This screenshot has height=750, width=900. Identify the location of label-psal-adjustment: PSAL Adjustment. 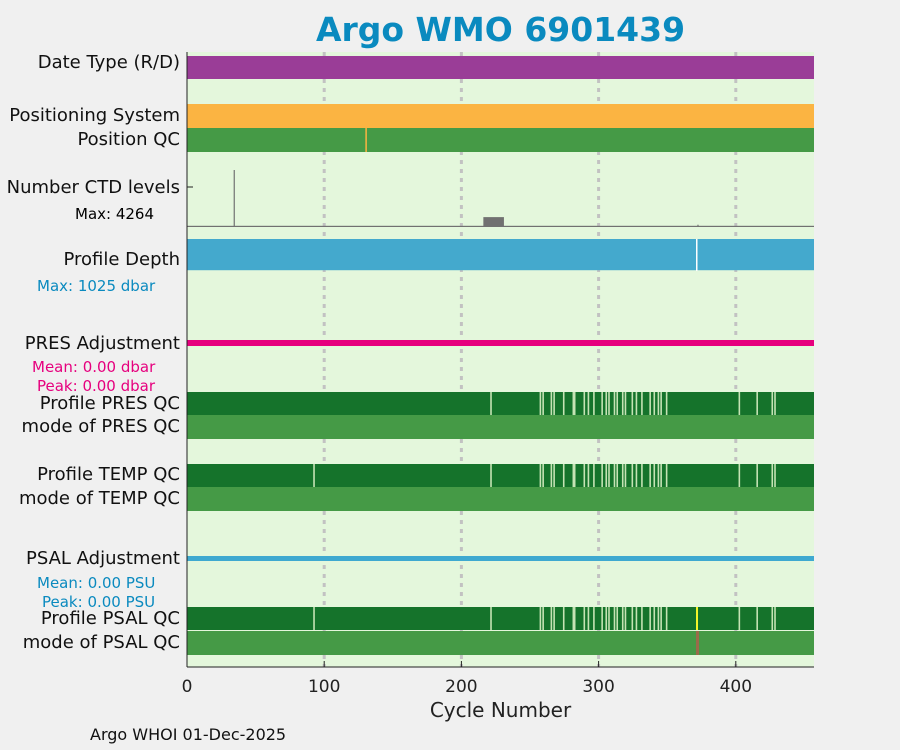
(102, 558).